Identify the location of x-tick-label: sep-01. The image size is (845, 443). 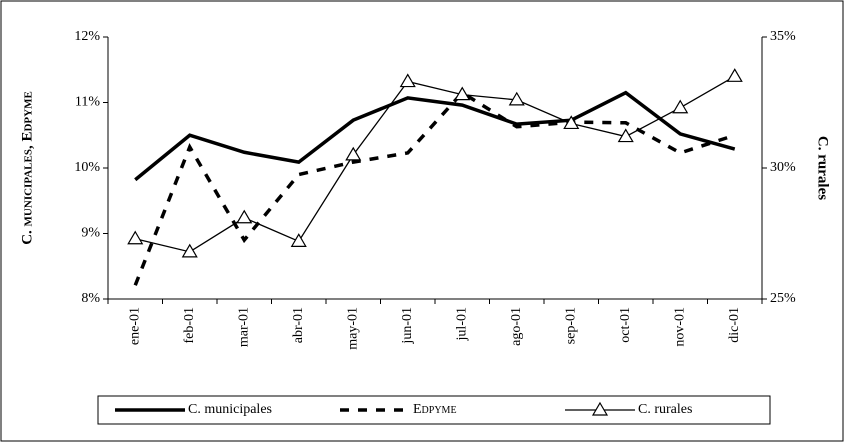
(570, 325).